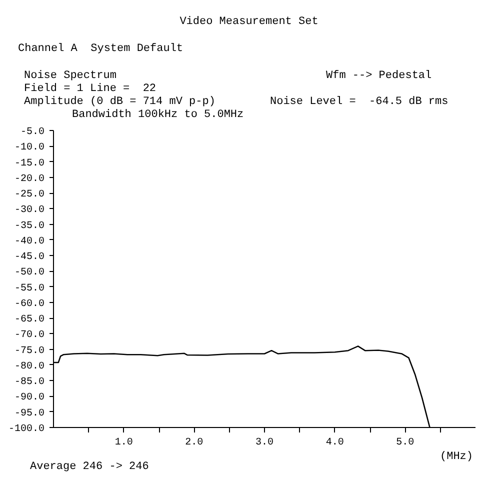  What do you see at coordinates (29, 226) in the screenshot?
I see `y-tick-label: -35.0` at bounding box center [29, 226].